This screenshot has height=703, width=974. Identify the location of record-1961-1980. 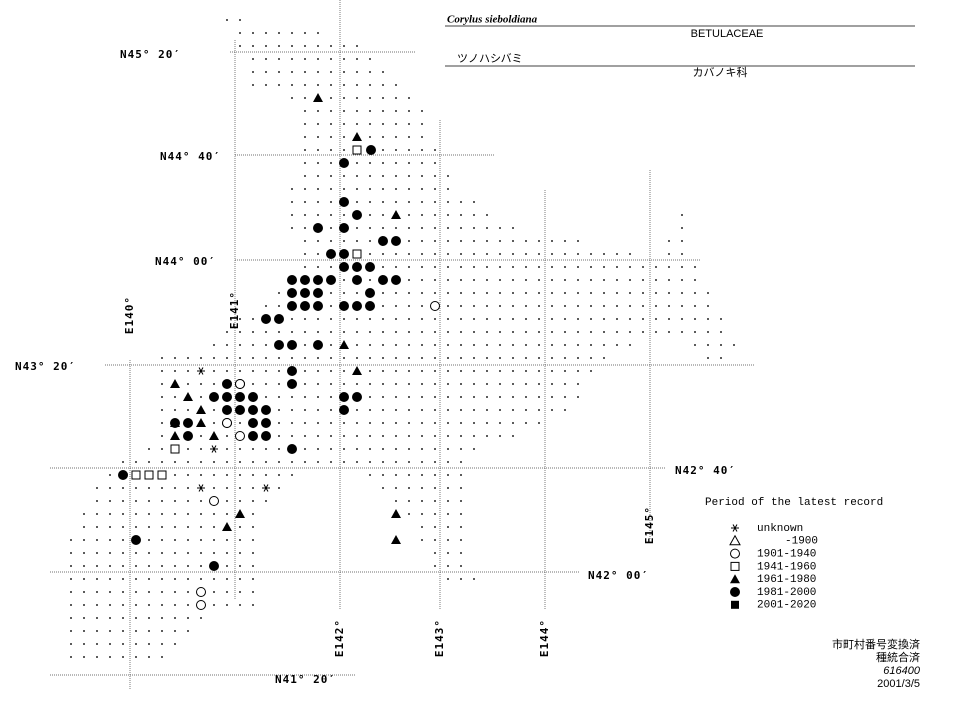
(344, 344).